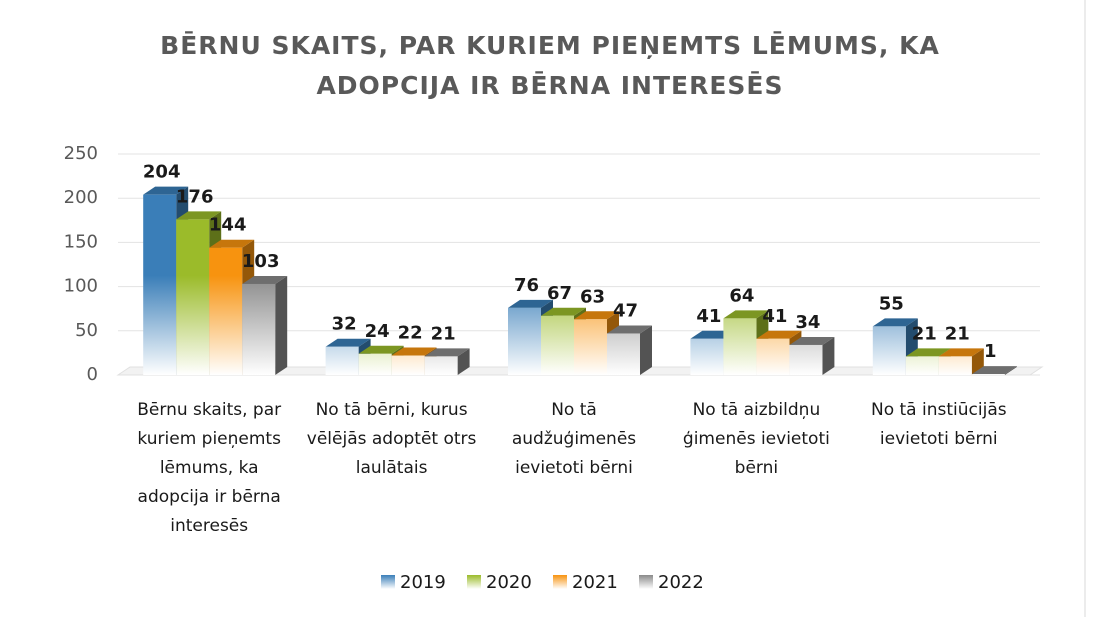  What do you see at coordinates (81, 197) in the screenshot?
I see `y-tick-label: 200` at bounding box center [81, 197].